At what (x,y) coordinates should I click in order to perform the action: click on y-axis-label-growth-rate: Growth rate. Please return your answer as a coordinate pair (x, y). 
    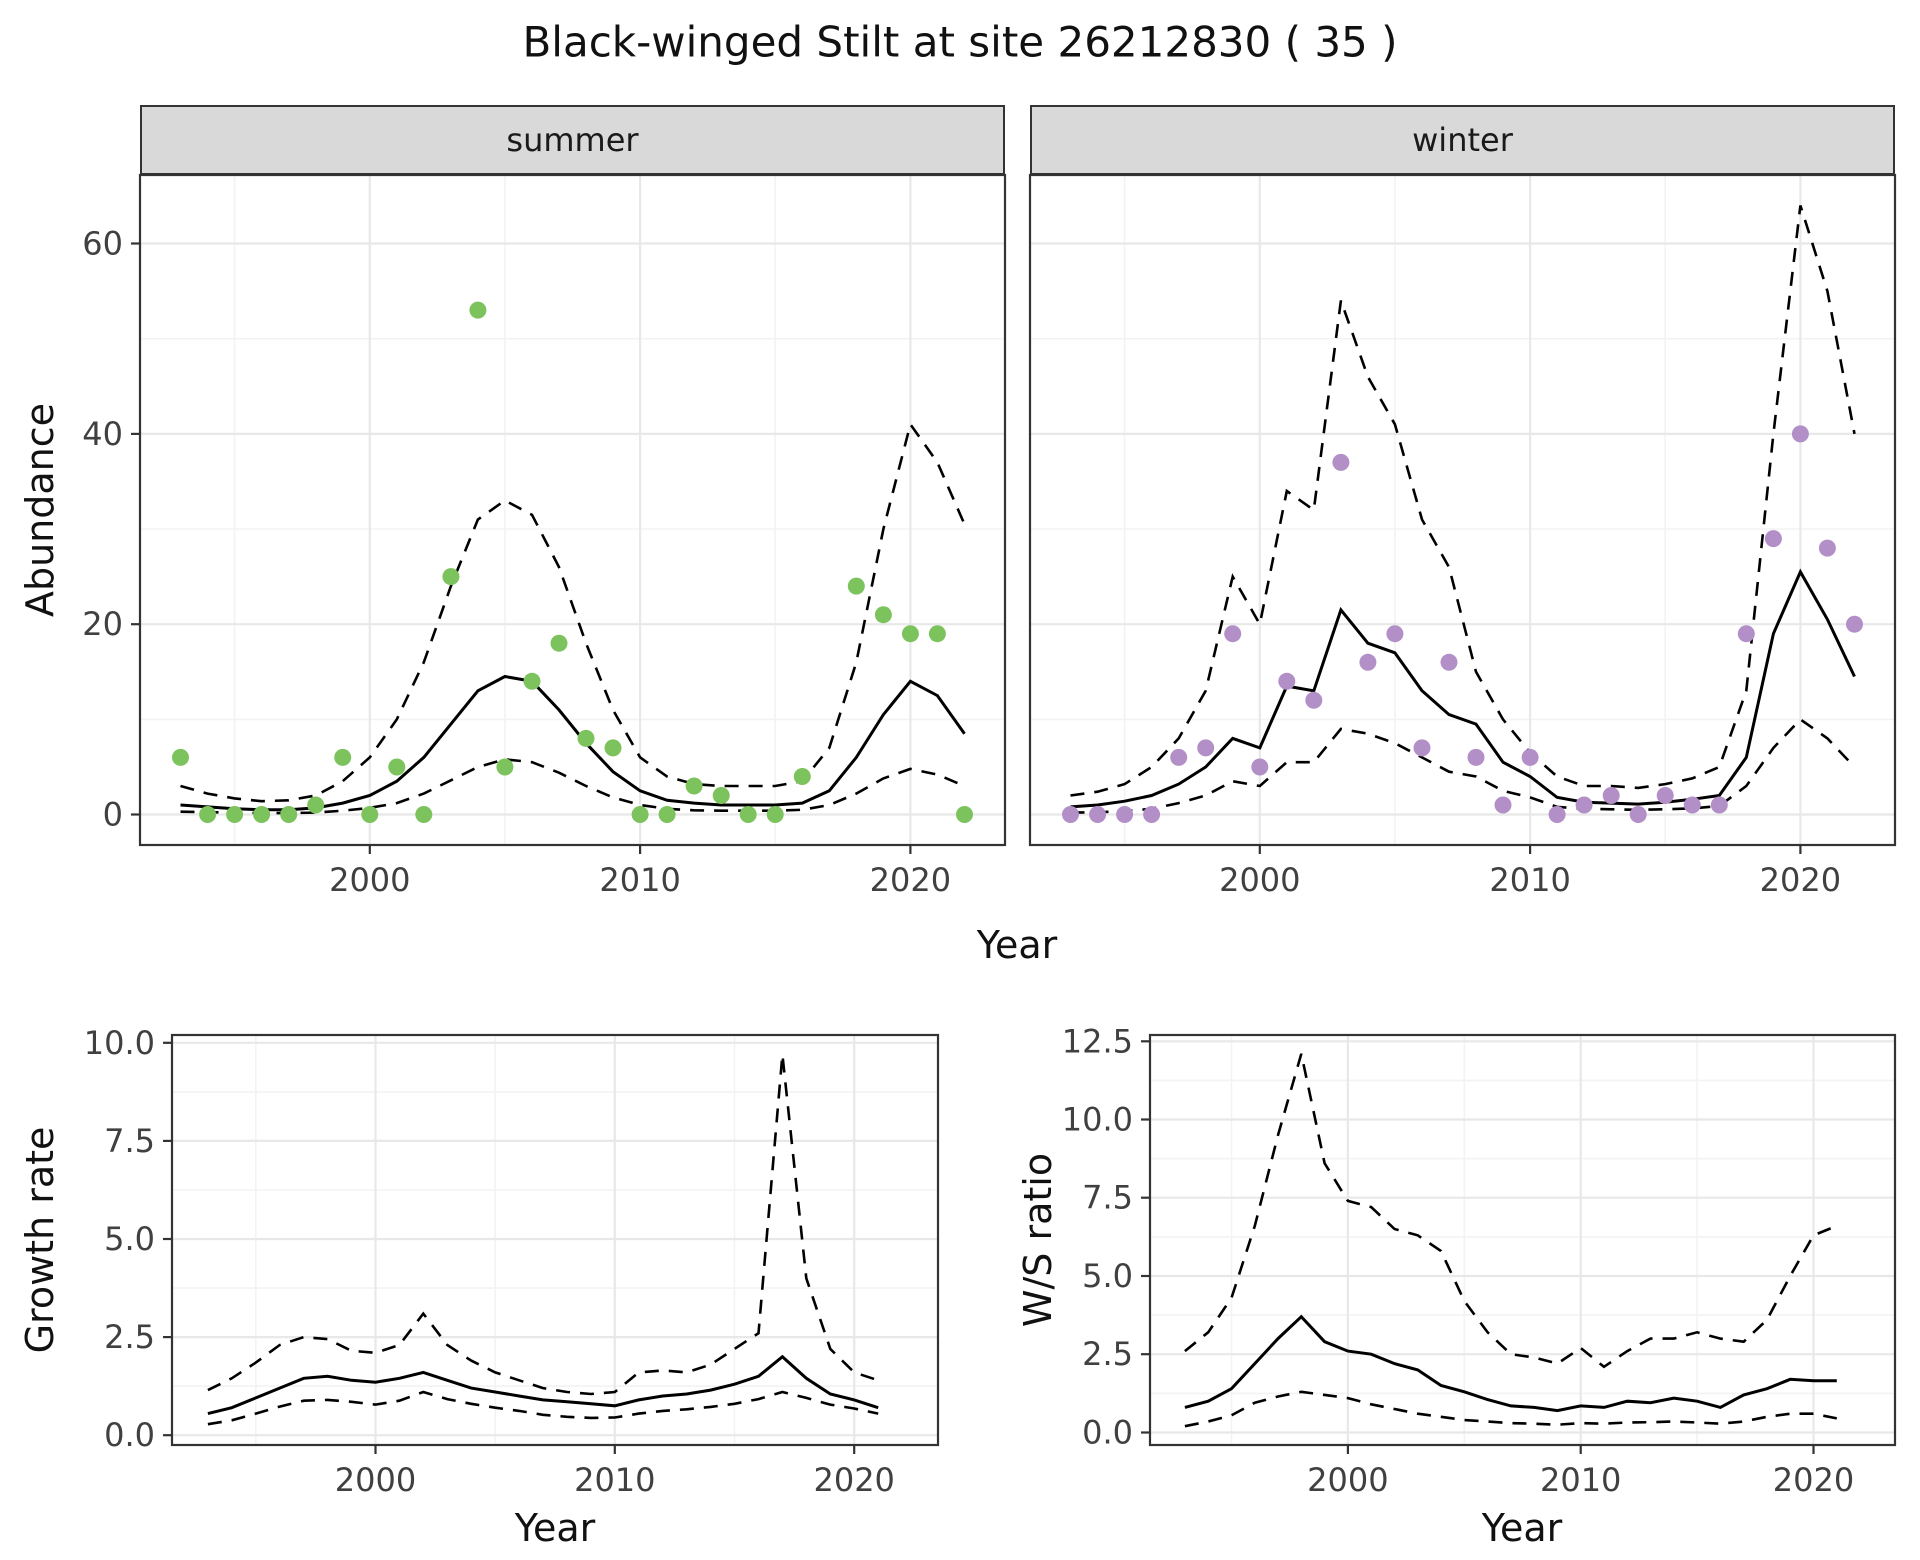
    Looking at the image, I should click on (40, 1240).